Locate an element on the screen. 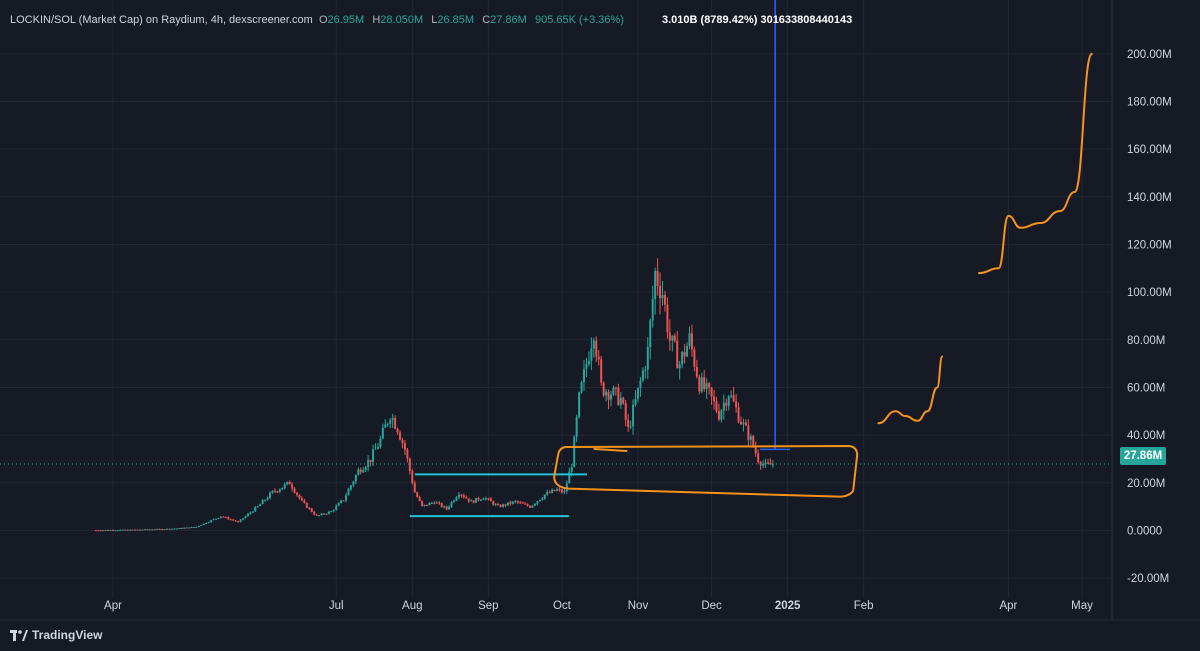 This screenshot has height=651, width=1200. tradingview-brand: TradingView is located at coordinates (56, 635).